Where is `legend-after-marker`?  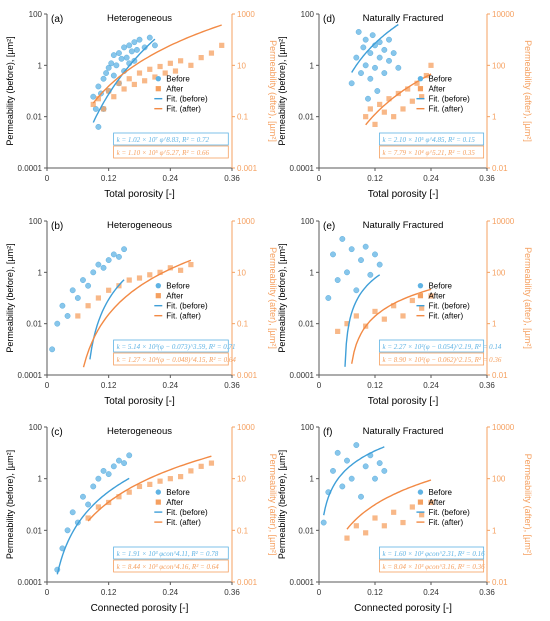
legend-after-marker is located at coordinates (420, 502).